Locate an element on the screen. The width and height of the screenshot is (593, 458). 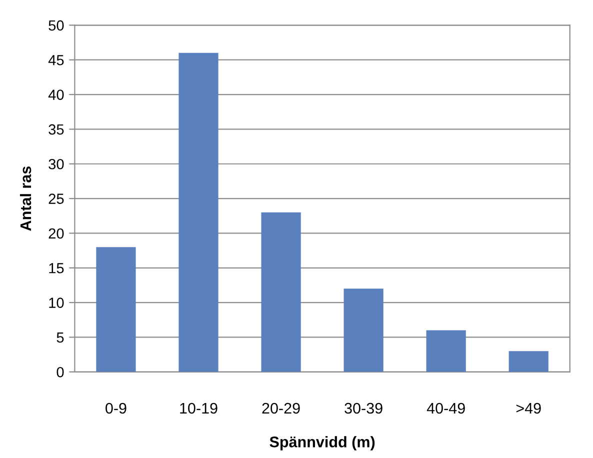
y-tick-label: 45 is located at coordinates (56, 60).